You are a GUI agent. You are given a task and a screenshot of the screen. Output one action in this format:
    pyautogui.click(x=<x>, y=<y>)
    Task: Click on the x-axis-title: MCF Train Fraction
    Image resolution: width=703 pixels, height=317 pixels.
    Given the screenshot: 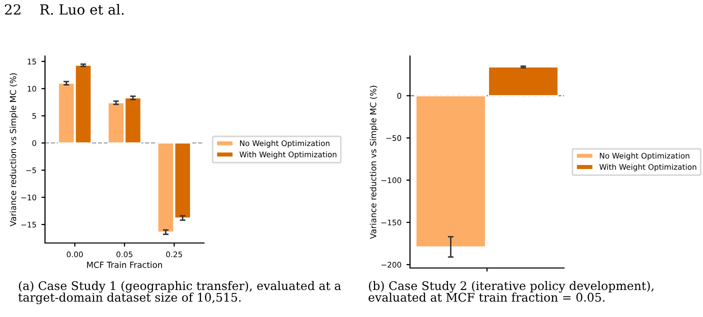 What is the action you would take?
    pyautogui.click(x=124, y=265)
    